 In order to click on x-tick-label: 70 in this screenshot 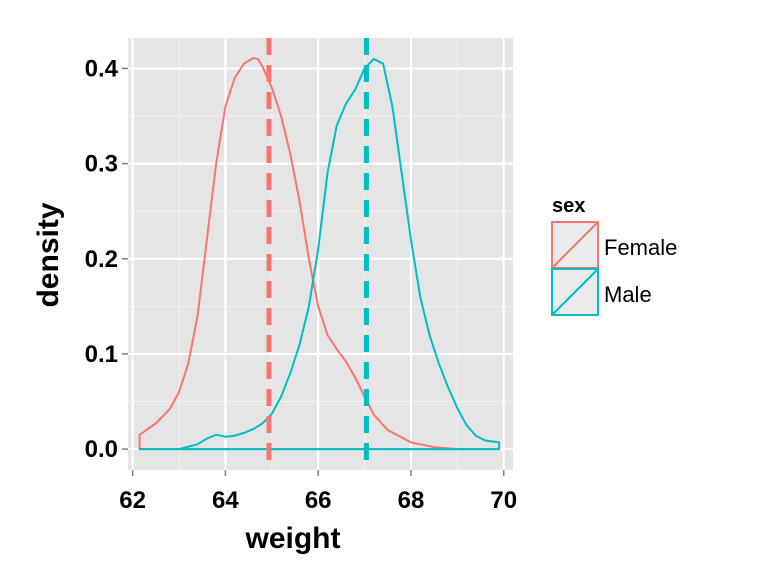, I will do `click(503, 500)`.